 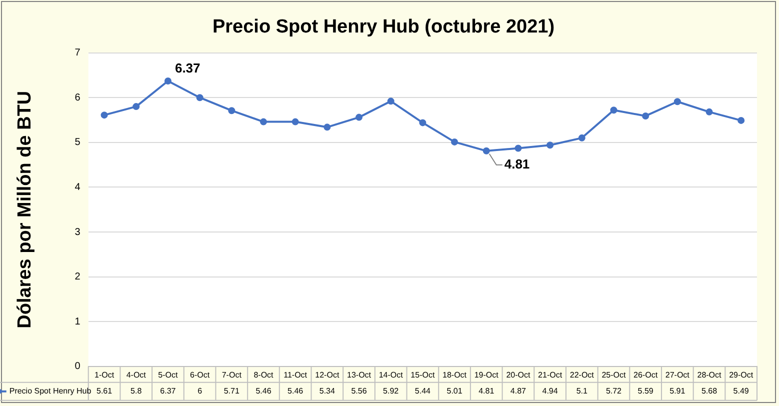 I want to click on y-tick-label: 6, so click(x=77, y=98).